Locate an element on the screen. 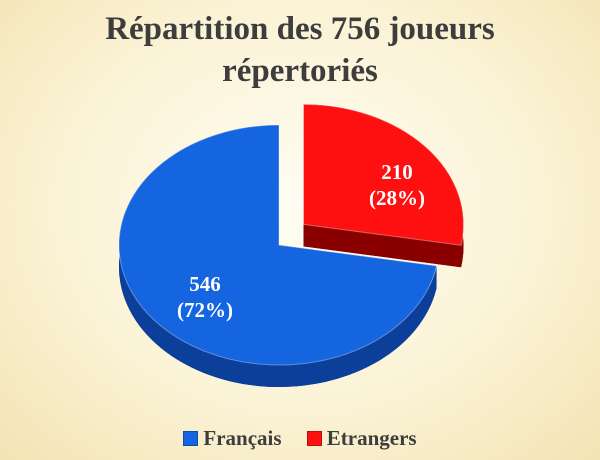 The image size is (600, 460). legend-label-etrangers: Etrangers is located at coordinates (371, 438).